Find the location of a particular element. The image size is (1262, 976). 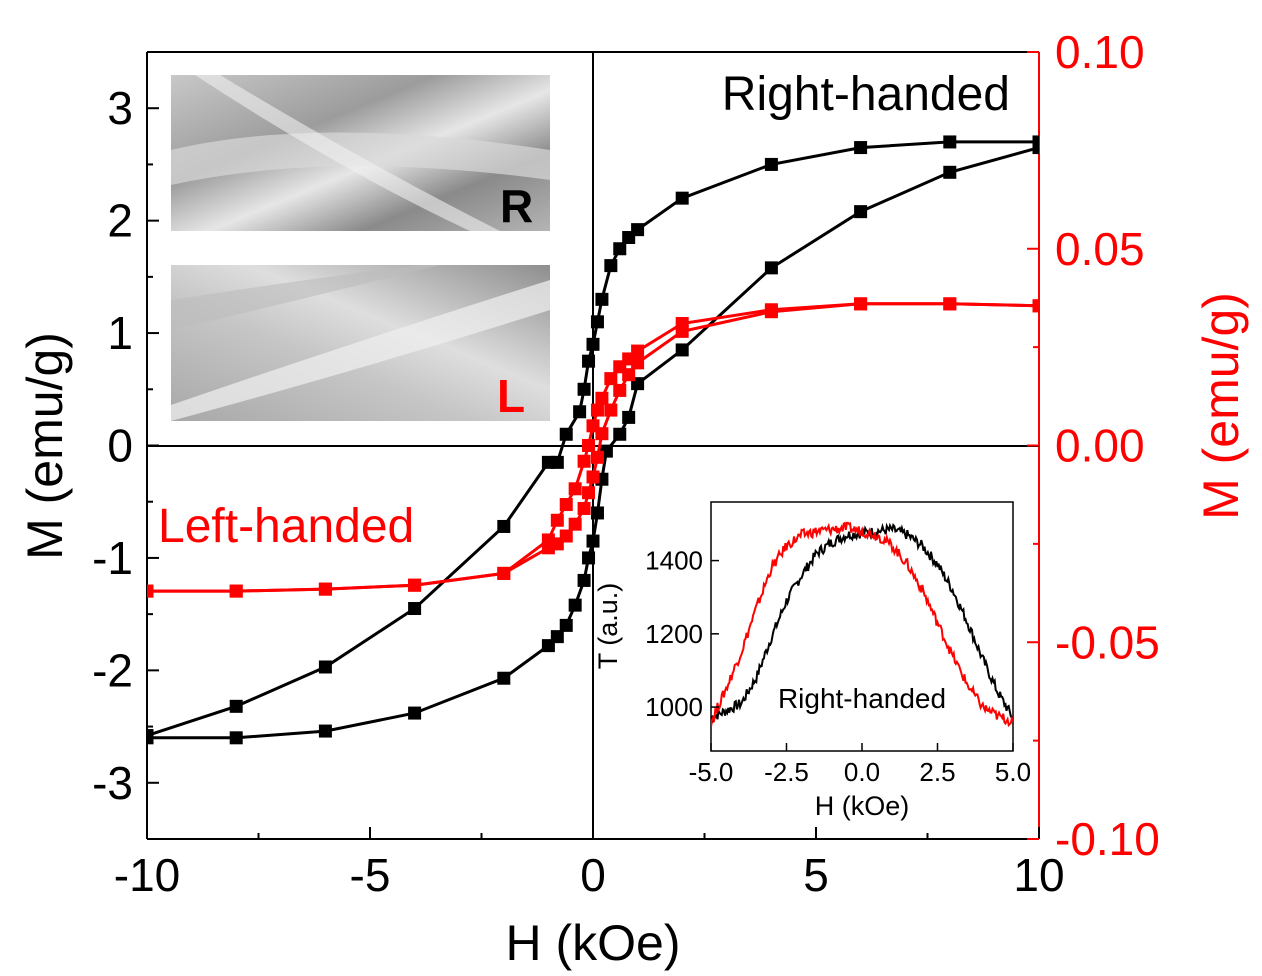

y-right-tick-label: 0.00 is located at coordinates (1100, 446).